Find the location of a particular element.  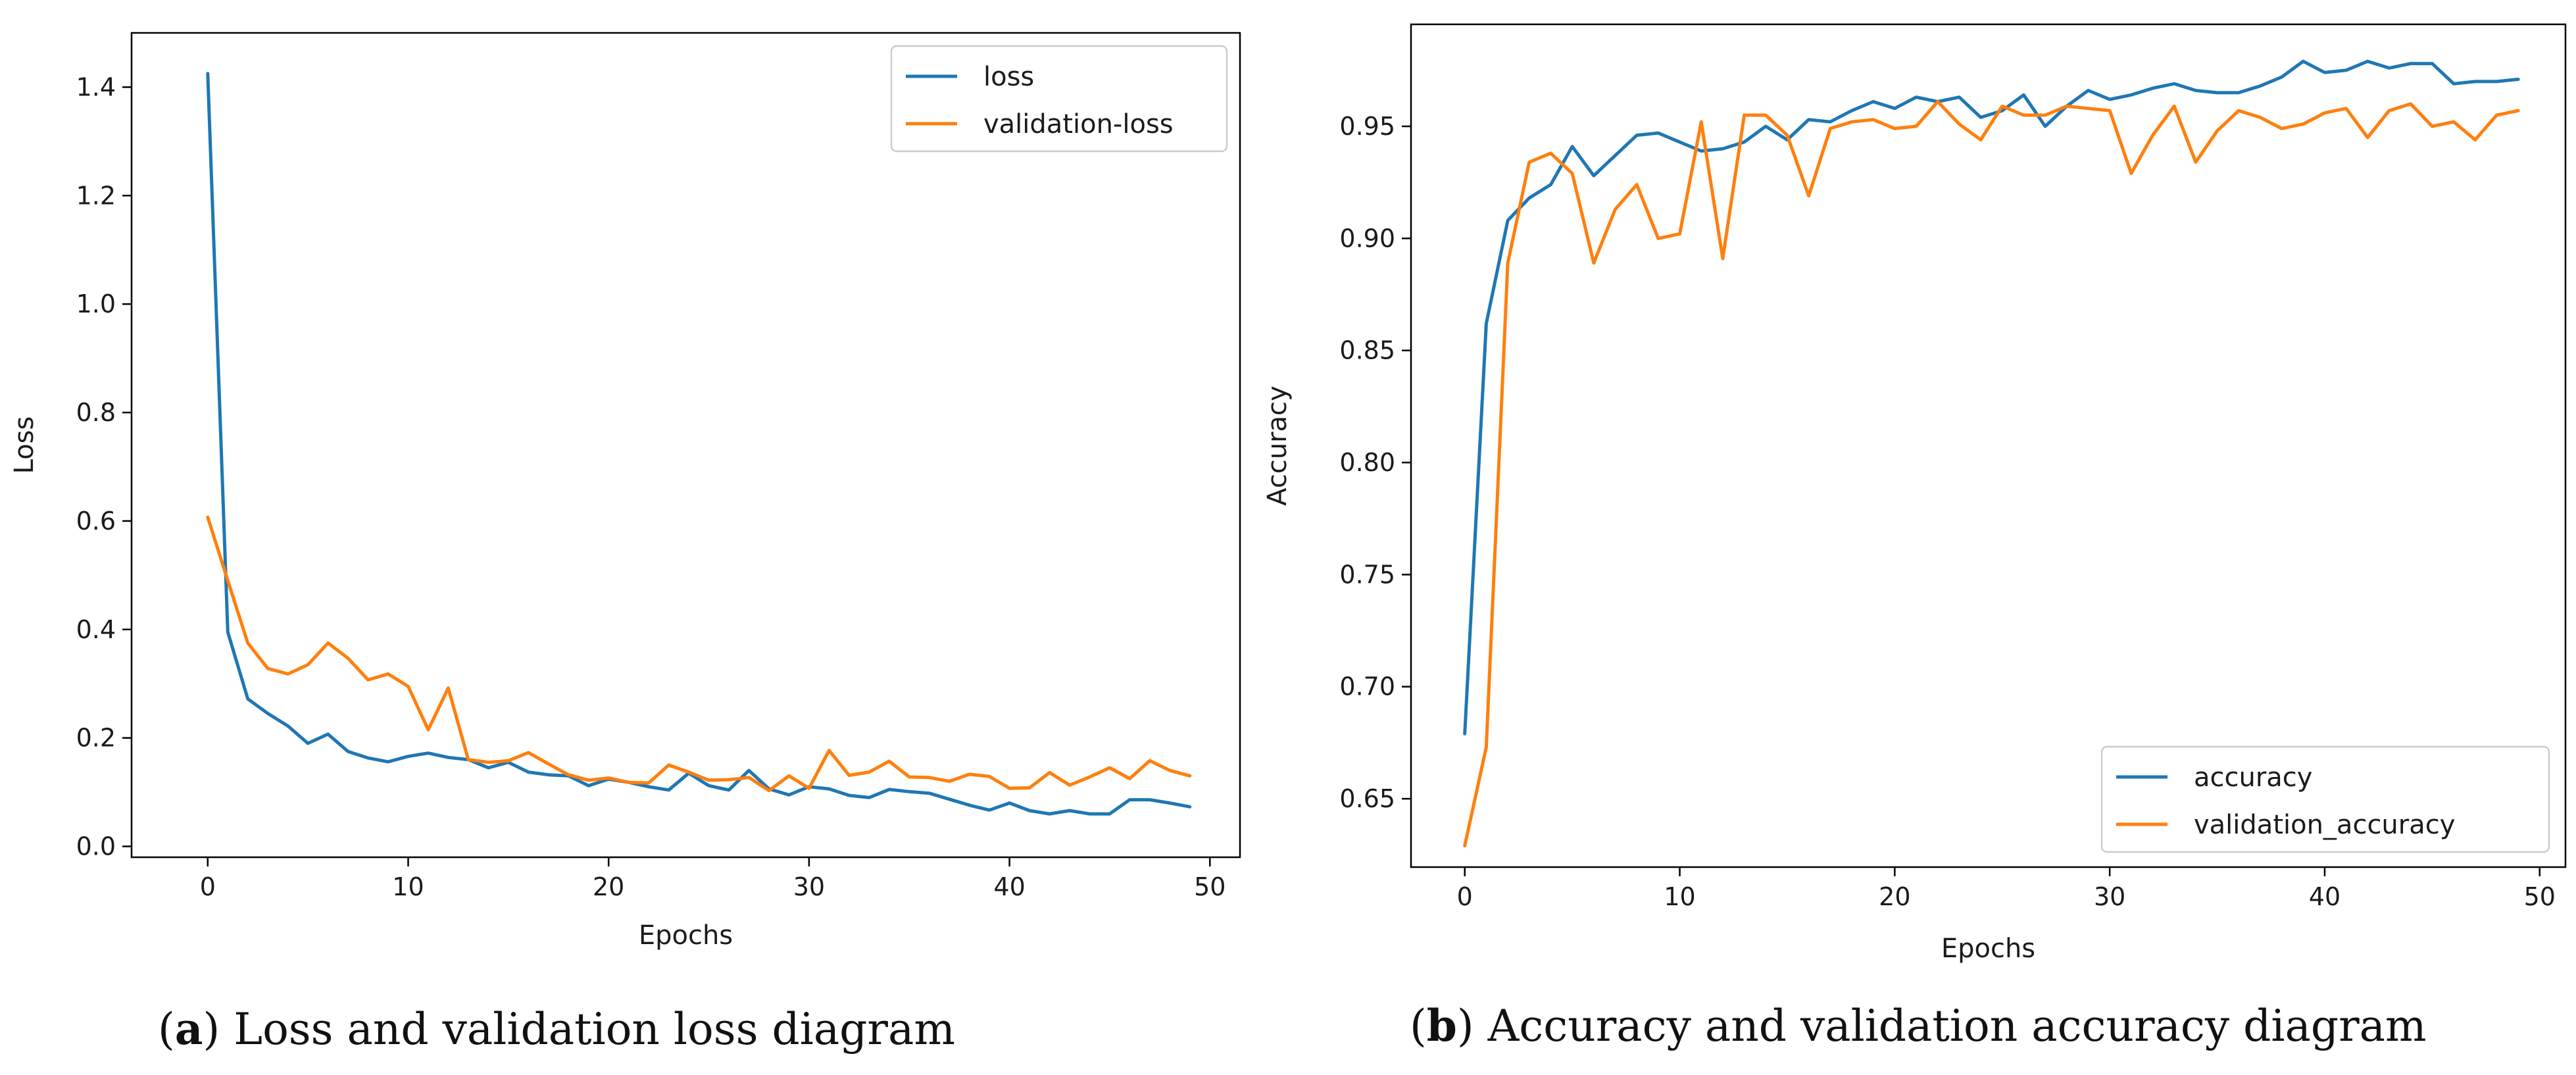

legend-box-b is located at coordinates (2325, 799).